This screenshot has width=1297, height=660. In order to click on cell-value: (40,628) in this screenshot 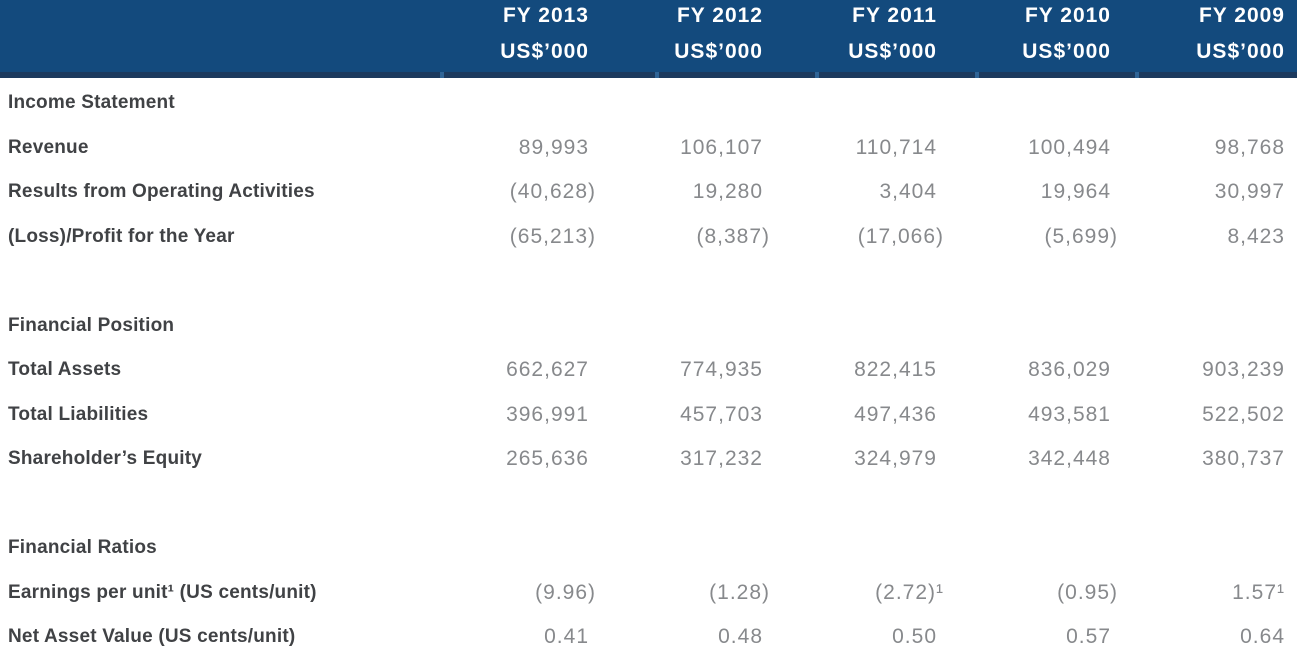, I will do `click(514, 192)`.